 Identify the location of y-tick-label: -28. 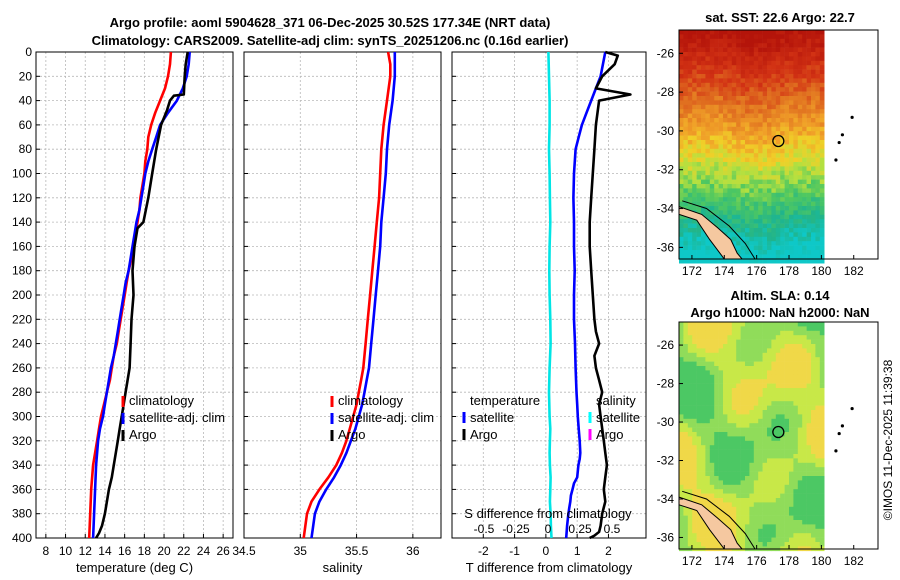
(666, 384).